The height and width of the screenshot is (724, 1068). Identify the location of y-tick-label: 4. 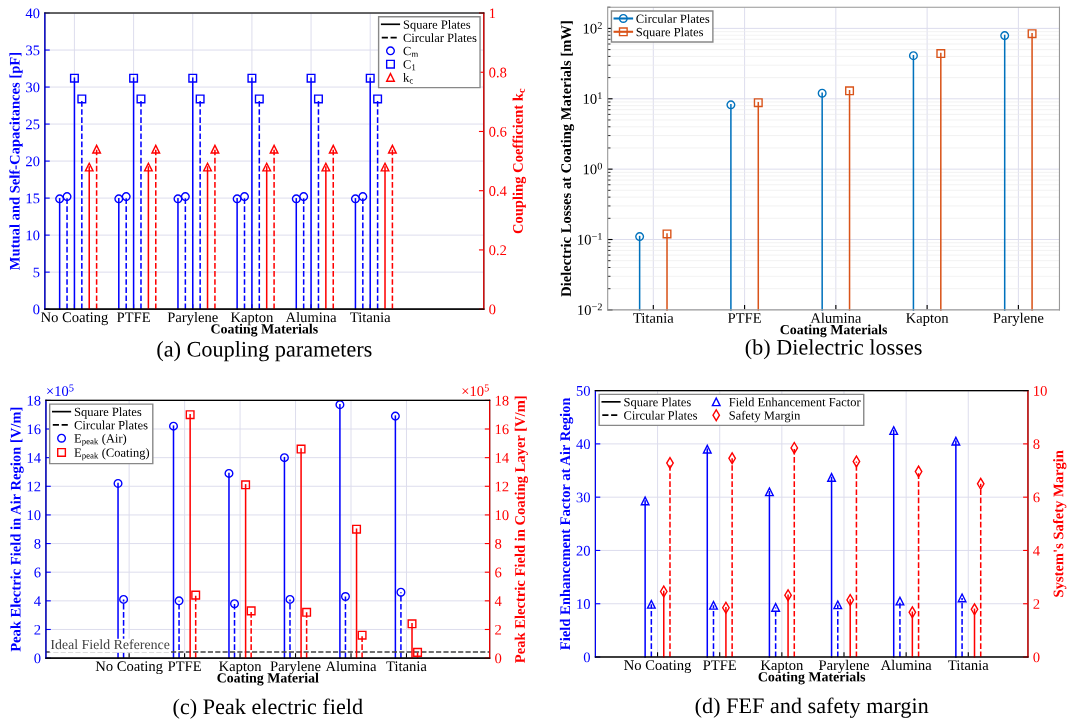
(37, 601).